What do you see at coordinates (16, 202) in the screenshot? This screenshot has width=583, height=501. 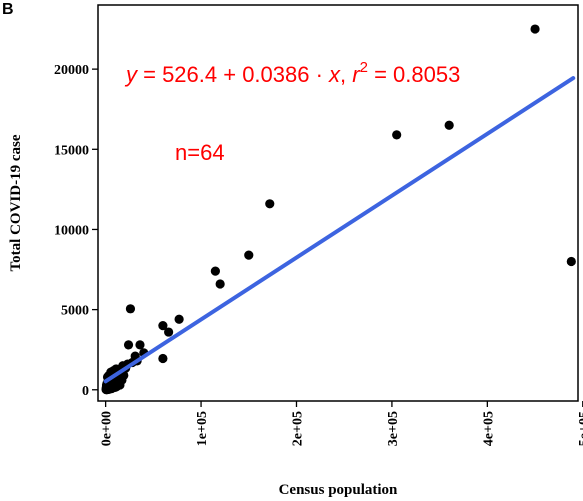 I see `y-axis-title: Total COVID-19 case` at bounding box center [16, 202].